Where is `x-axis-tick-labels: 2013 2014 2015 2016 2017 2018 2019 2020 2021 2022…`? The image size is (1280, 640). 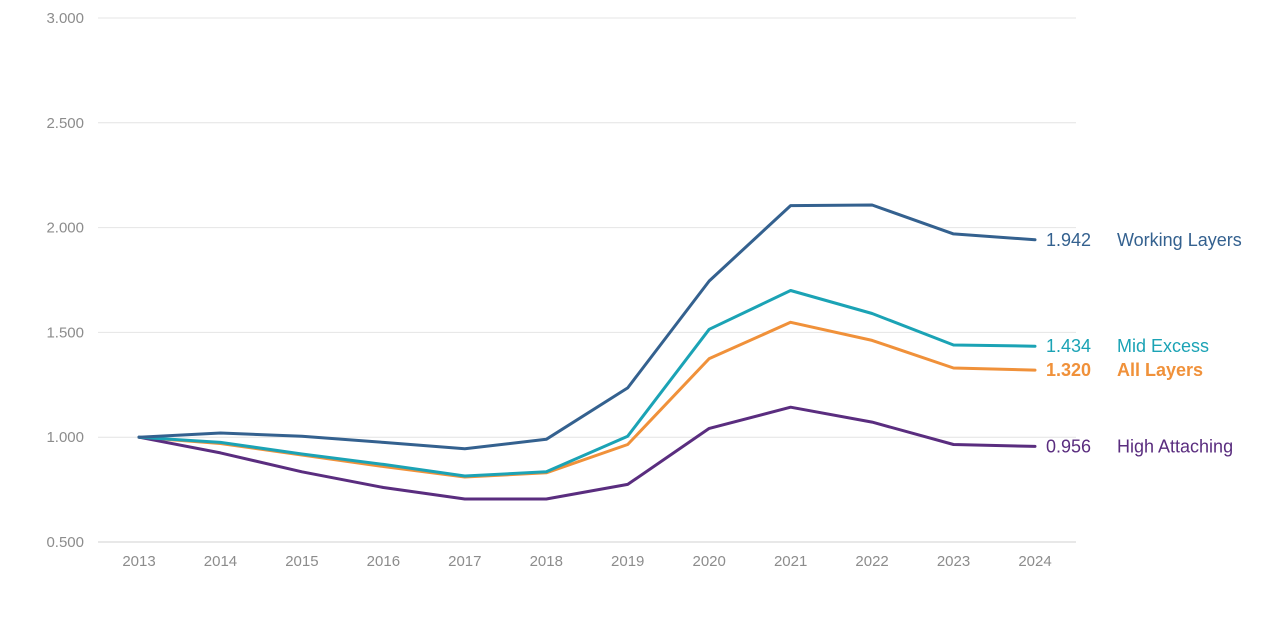 x-axis-tick-labels: 2013 2014 2015 2016 2017 2018 2019 2020 2021 2022… is located at coordinates (586, 561).